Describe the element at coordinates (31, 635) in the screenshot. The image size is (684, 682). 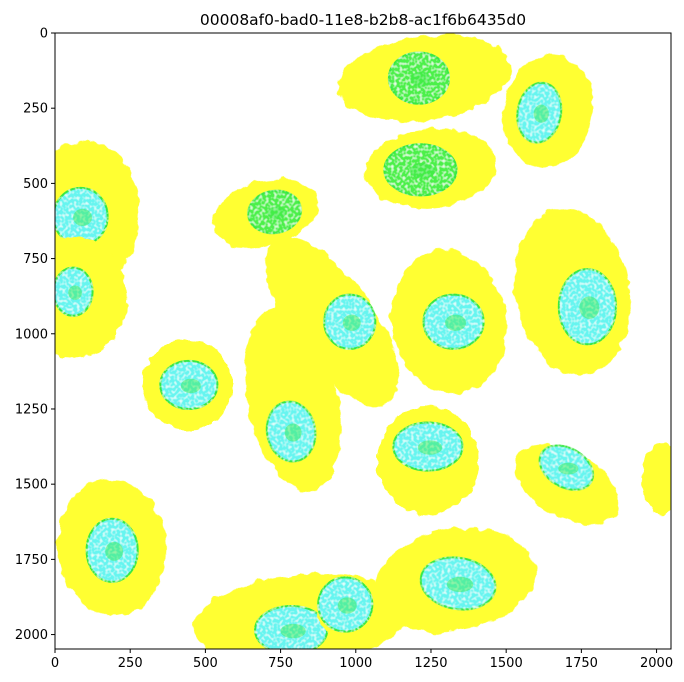
I see `y-tick-label: 2000` at that location.